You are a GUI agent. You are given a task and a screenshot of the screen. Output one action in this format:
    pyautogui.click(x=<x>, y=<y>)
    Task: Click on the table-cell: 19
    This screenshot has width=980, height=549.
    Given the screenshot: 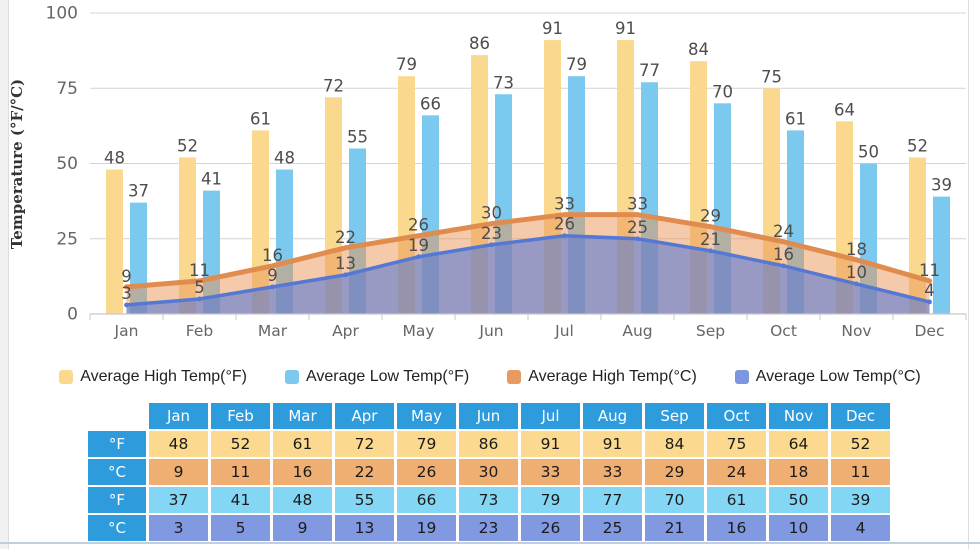 What is the action you would take?
    pyautogui.click(x=426, y=528)
    